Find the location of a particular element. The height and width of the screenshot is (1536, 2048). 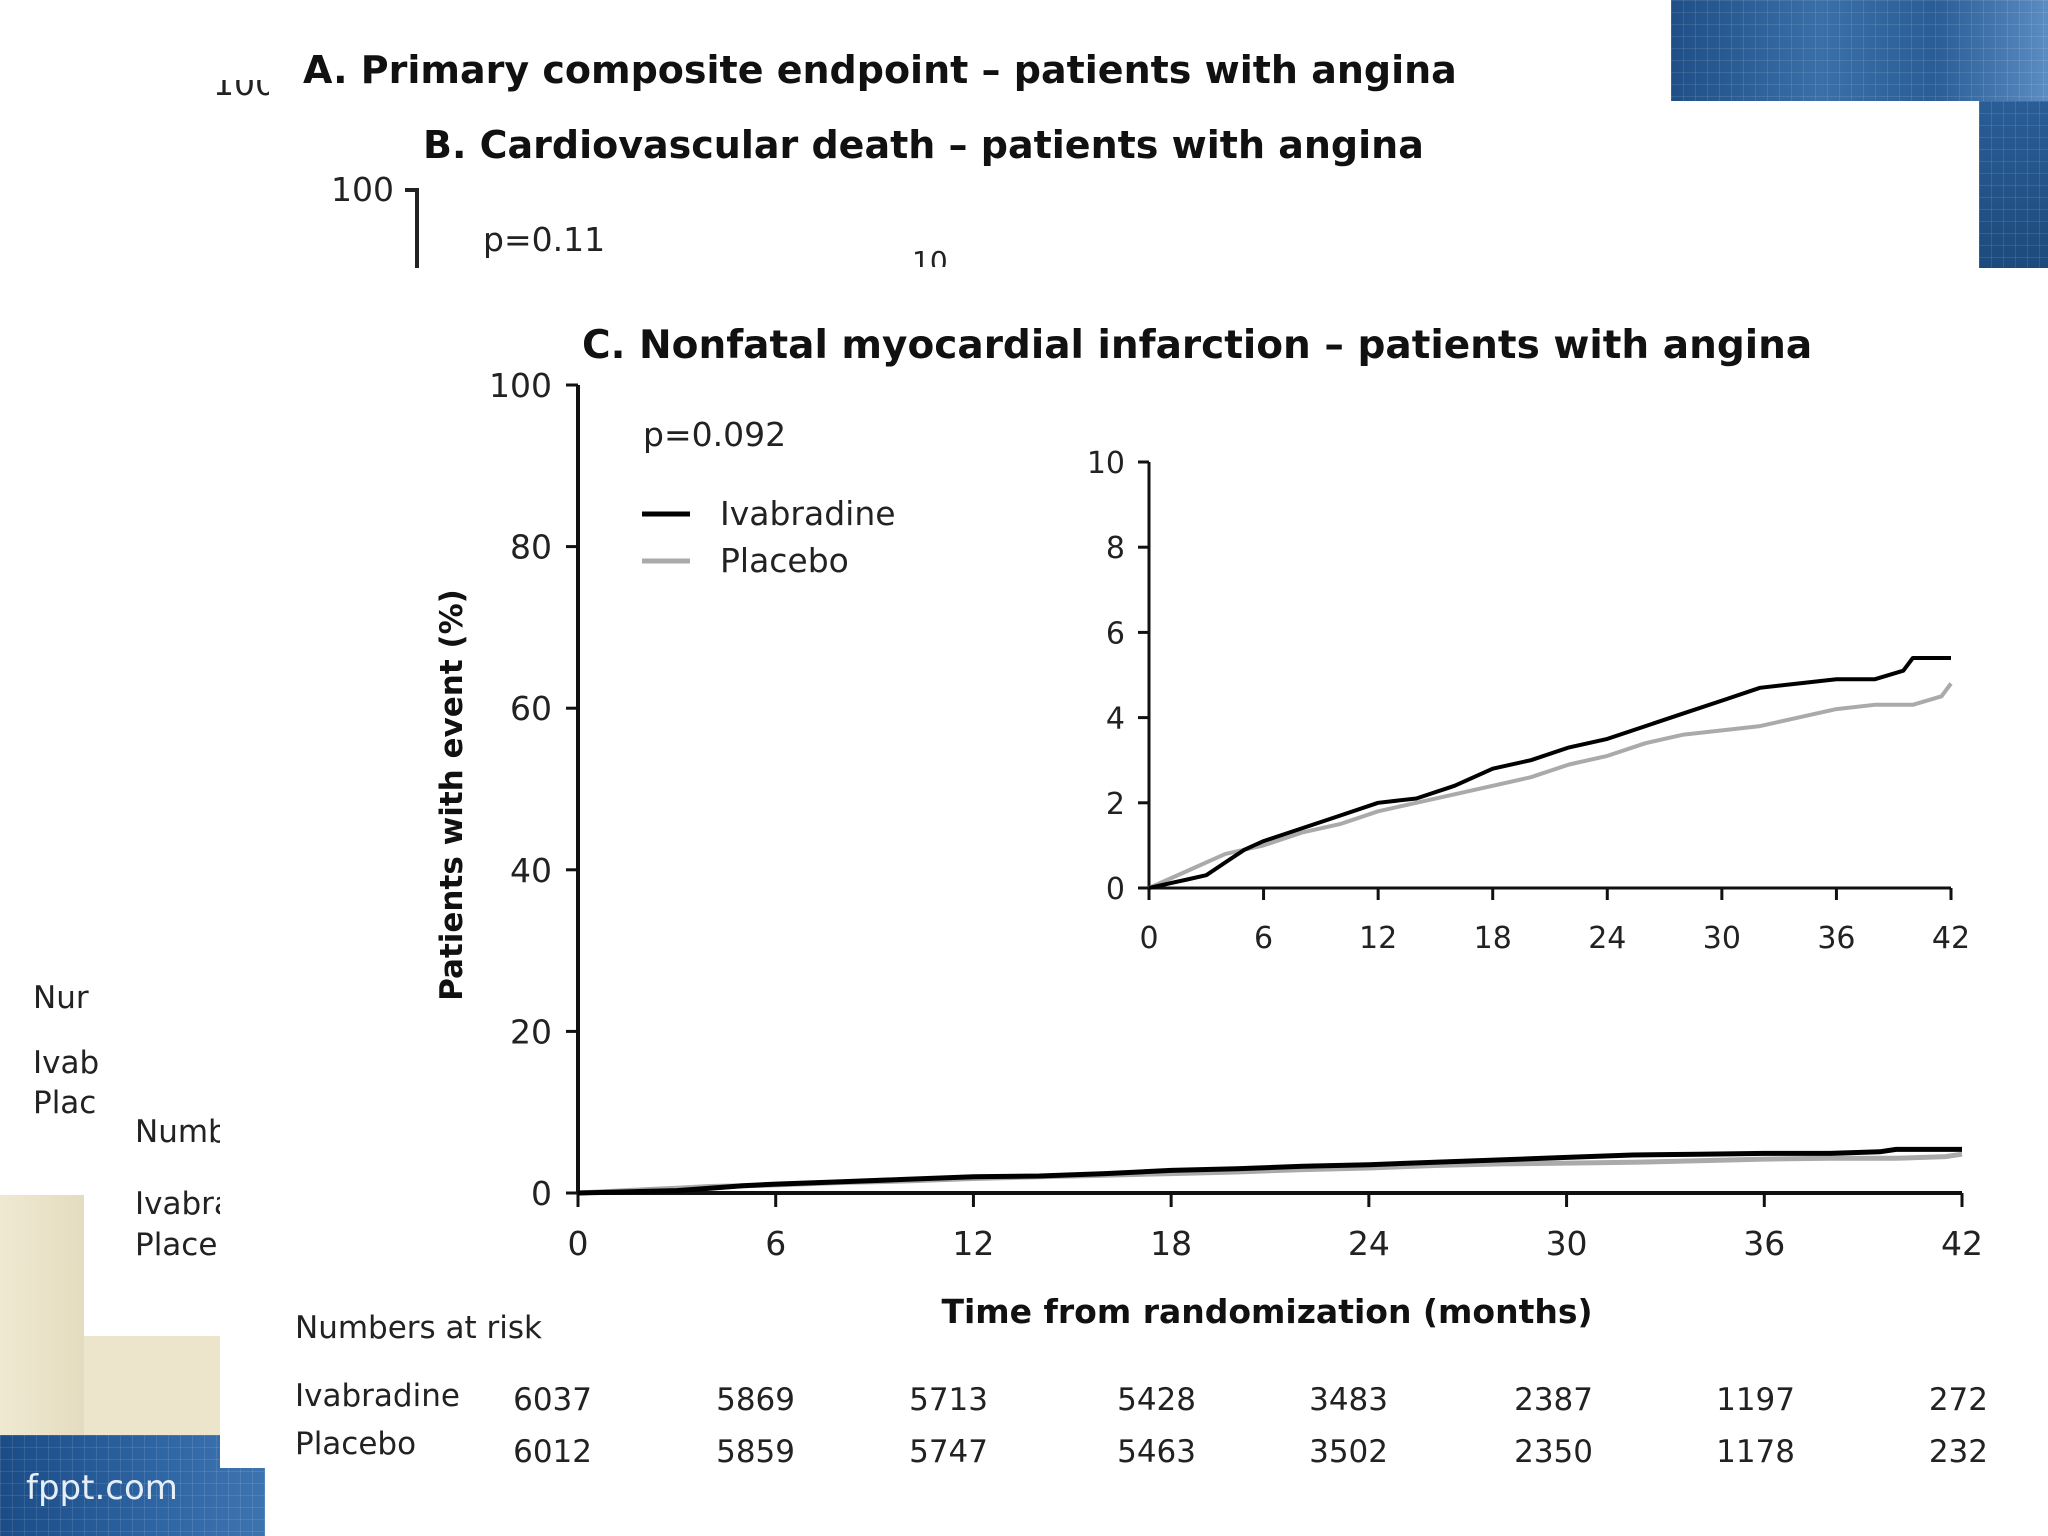

panel-a-risk-placebo: Plac is located at coordinates (65, 1103).